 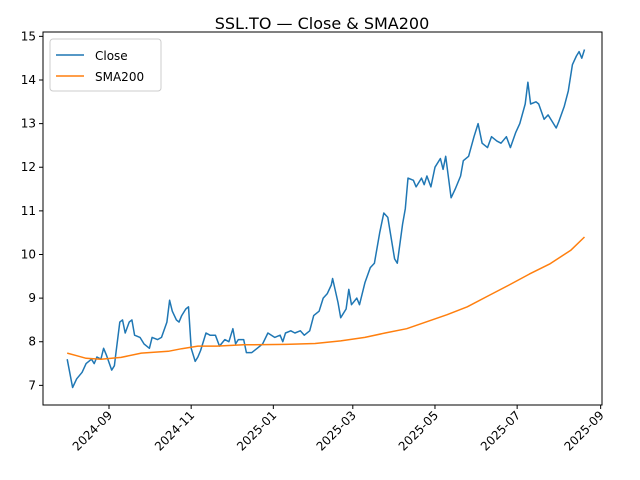 What do you see at coordinates (28, 254) in the screenshot?
I see `y-tick-label: 10` at bounding box center [28, 254].